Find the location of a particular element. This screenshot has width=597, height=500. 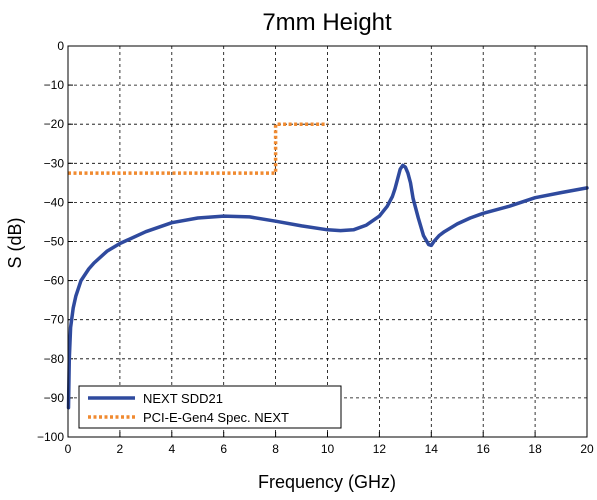

legend-label-pcie-gen4-spec: PCI-E-Gen4 Spec. NEXT is located at coordinates (216, 417).